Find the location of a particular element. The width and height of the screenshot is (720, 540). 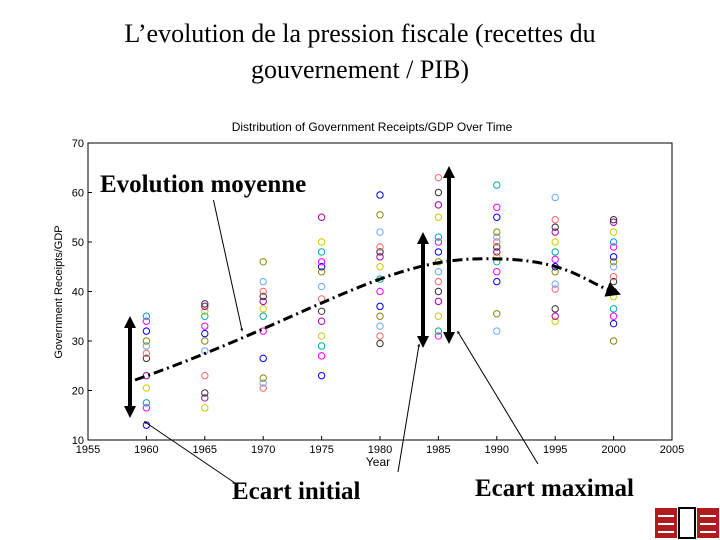

x-tick-label: 1965 is located at coordinates (205, 450).